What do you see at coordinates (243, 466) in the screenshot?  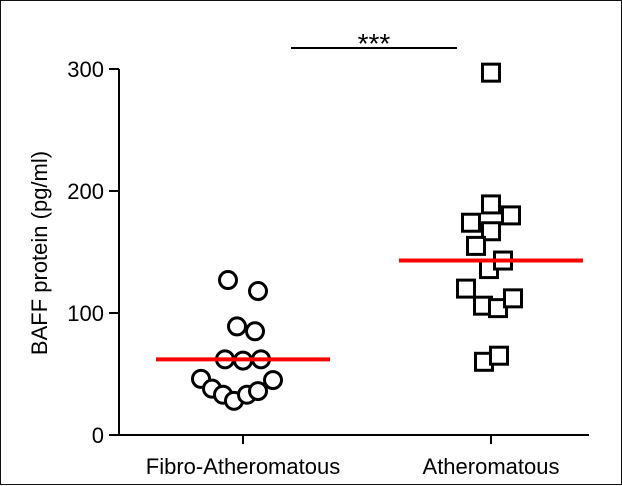 I see `x-tick-label: Fibro-Atheromatous` at bounding box center [243, 466].